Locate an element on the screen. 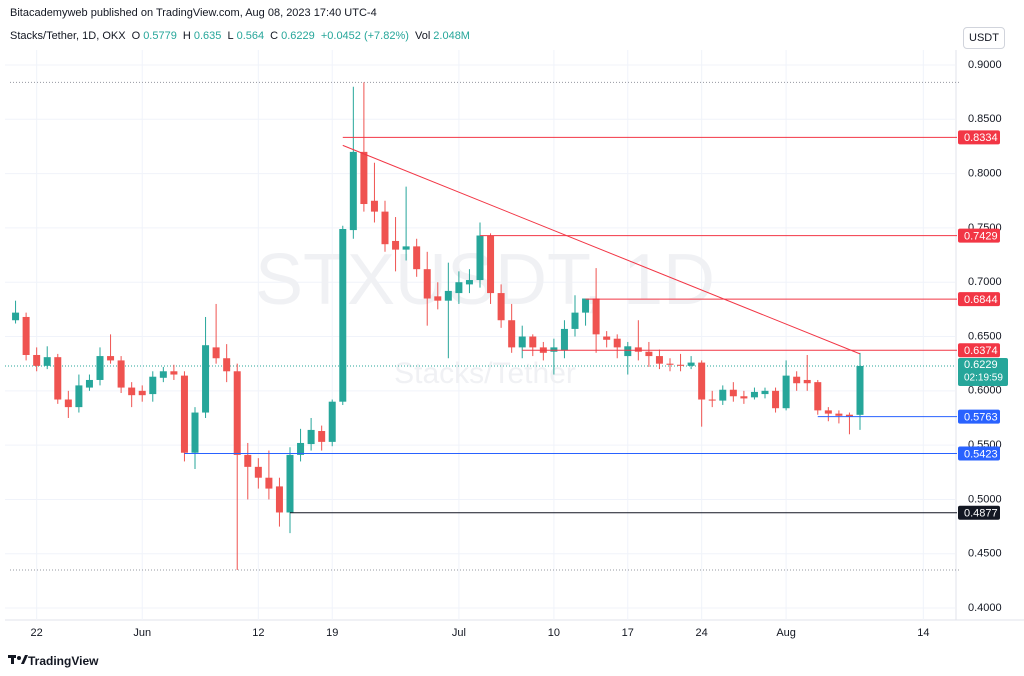 The height and width of the screenshot is (676, 1024). y-tick-label: 0.6000 is located at coordinates (985, 391).